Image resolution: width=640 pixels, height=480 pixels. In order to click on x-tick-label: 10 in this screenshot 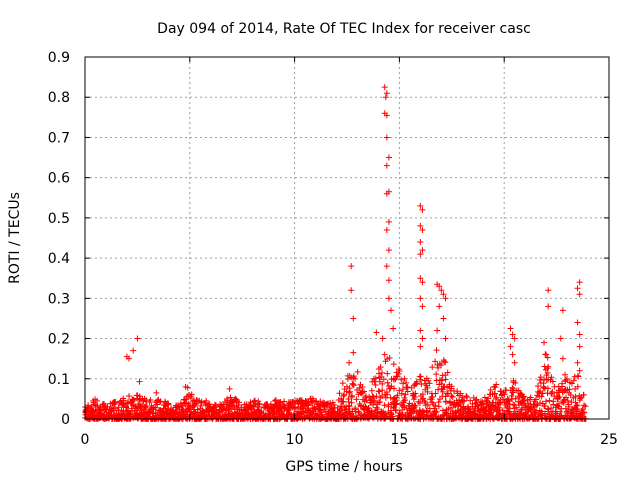, I will do `click(295, 440)`.